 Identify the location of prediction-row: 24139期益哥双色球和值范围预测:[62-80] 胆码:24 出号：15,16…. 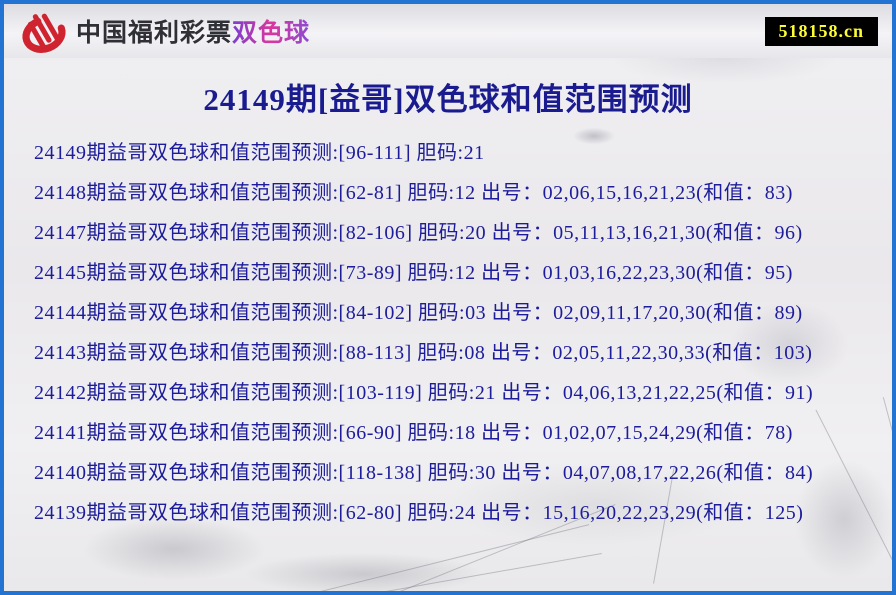
(419, 513).